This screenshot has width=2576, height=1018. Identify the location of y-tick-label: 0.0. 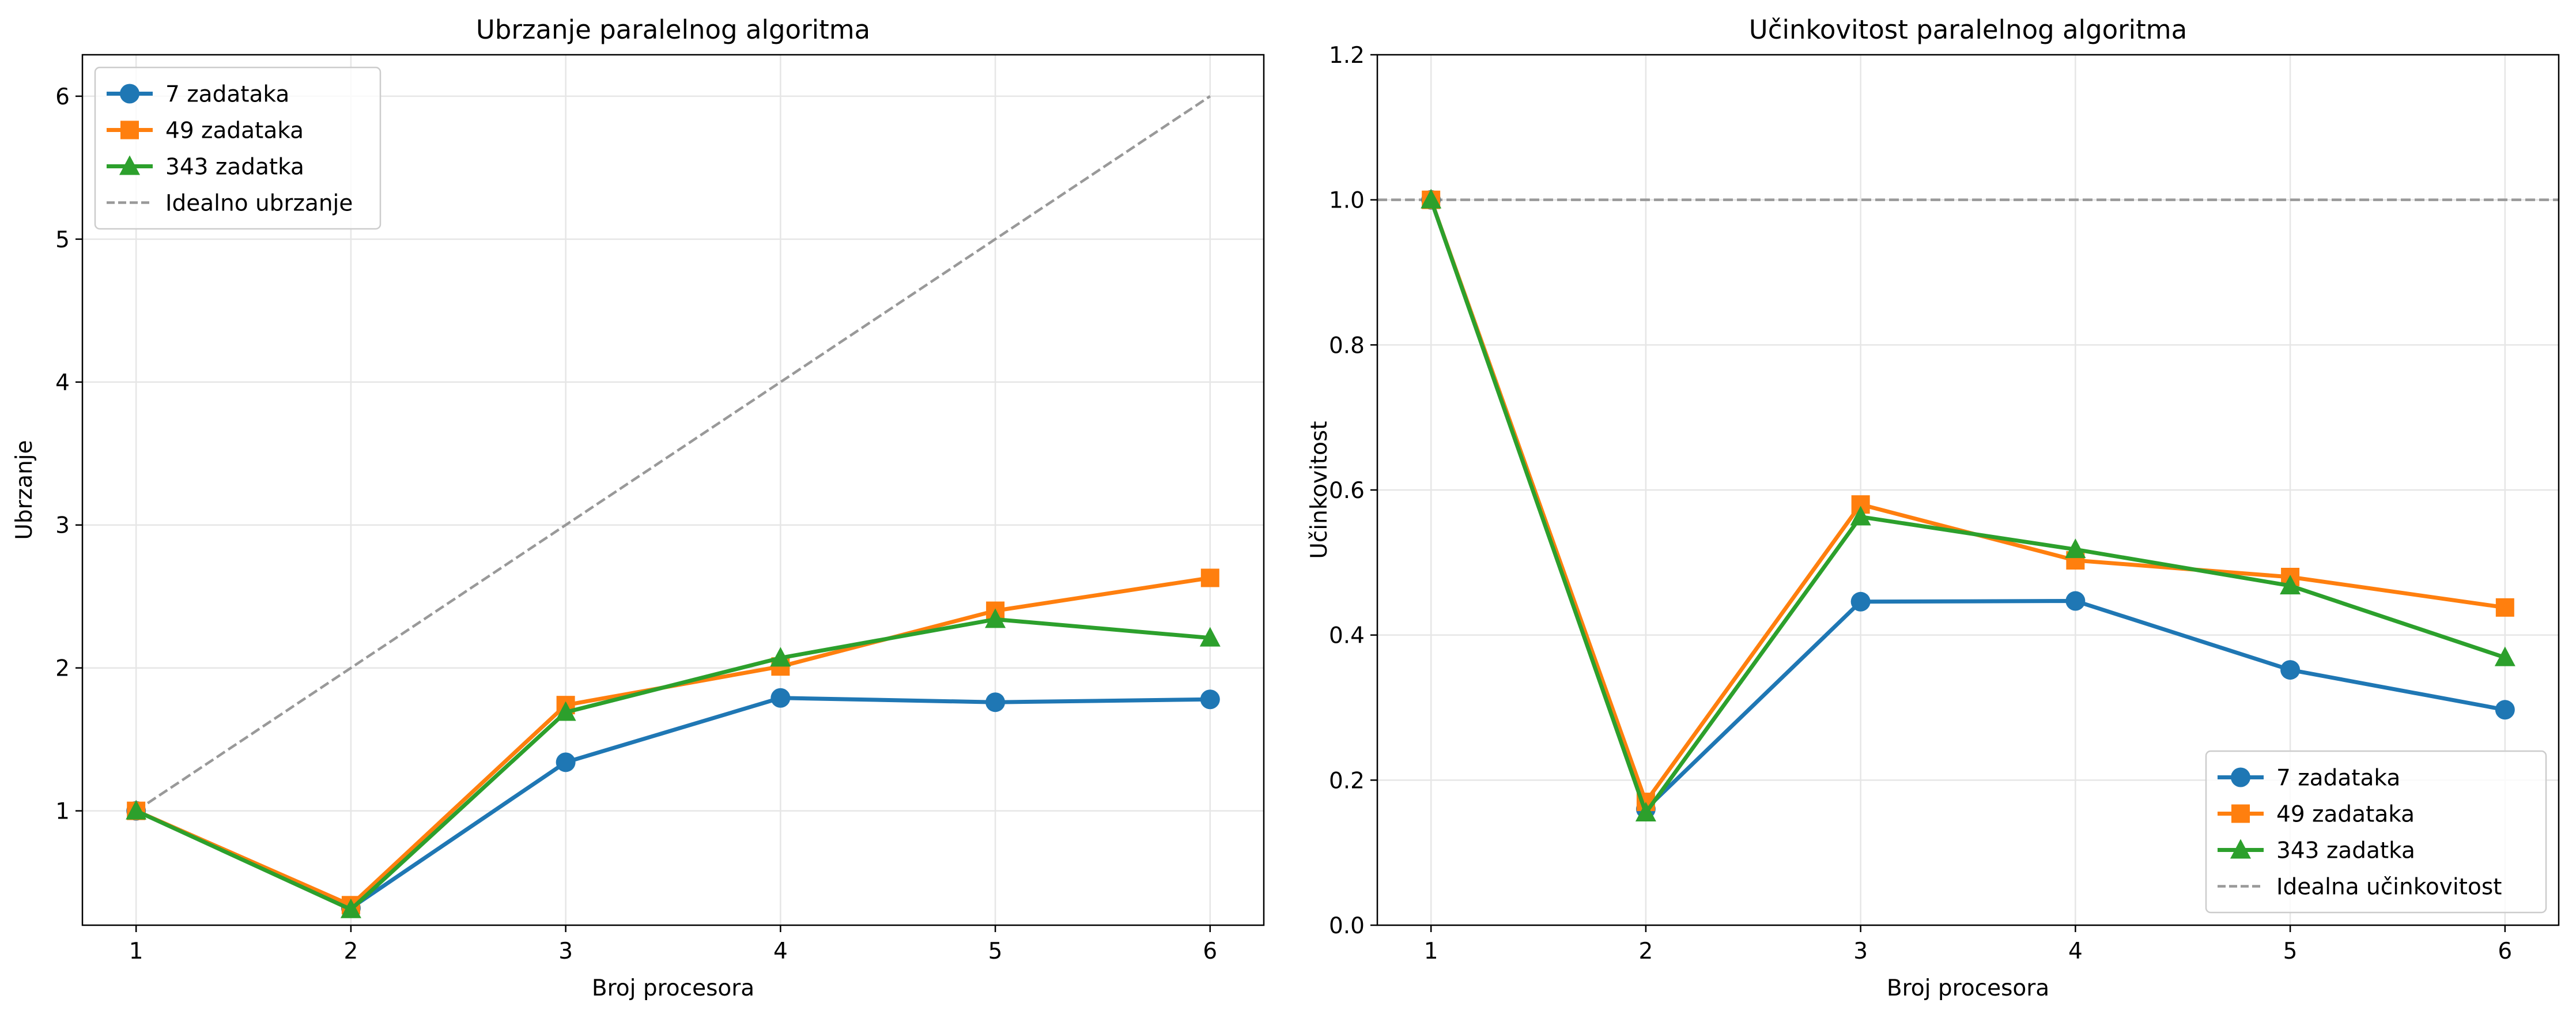
(1347, 926).